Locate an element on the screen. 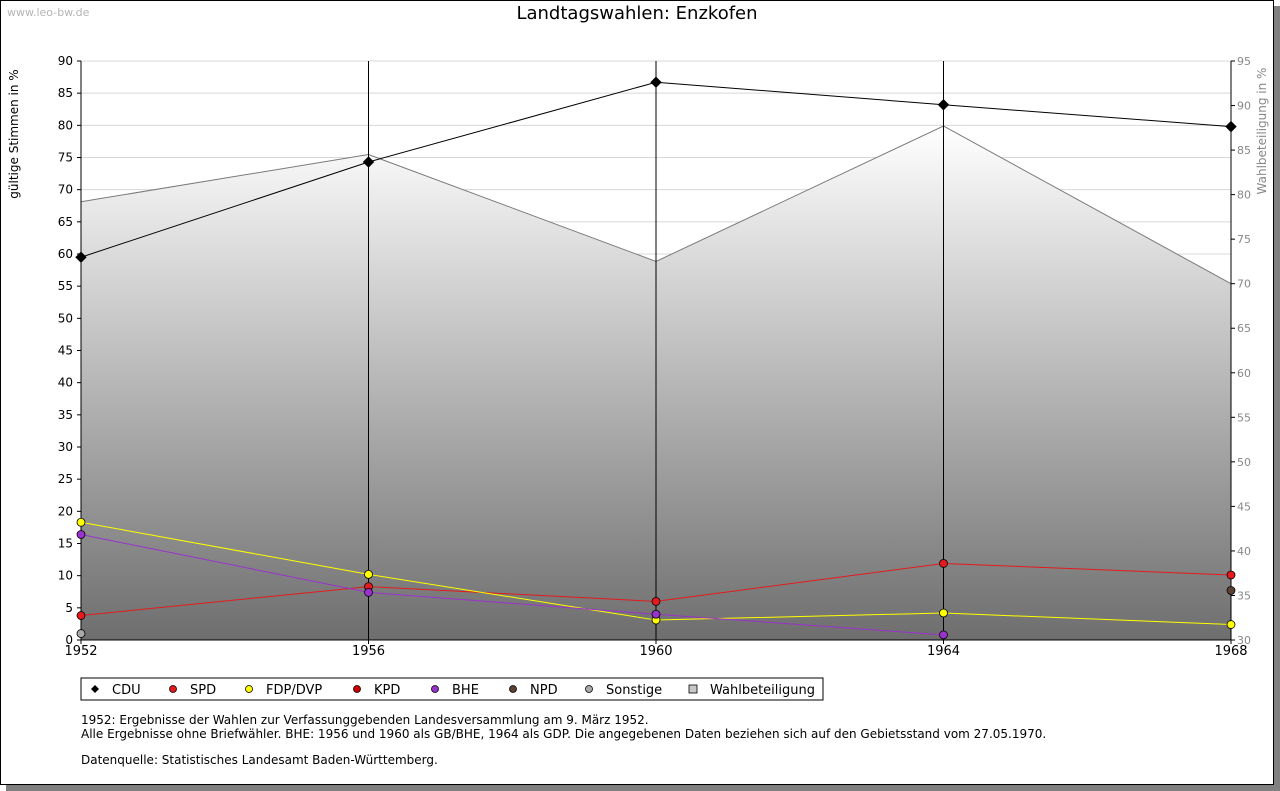 The height and width of the screenshot is (791, 1280). legend-label: SPD is located at coordinates (203, 690).